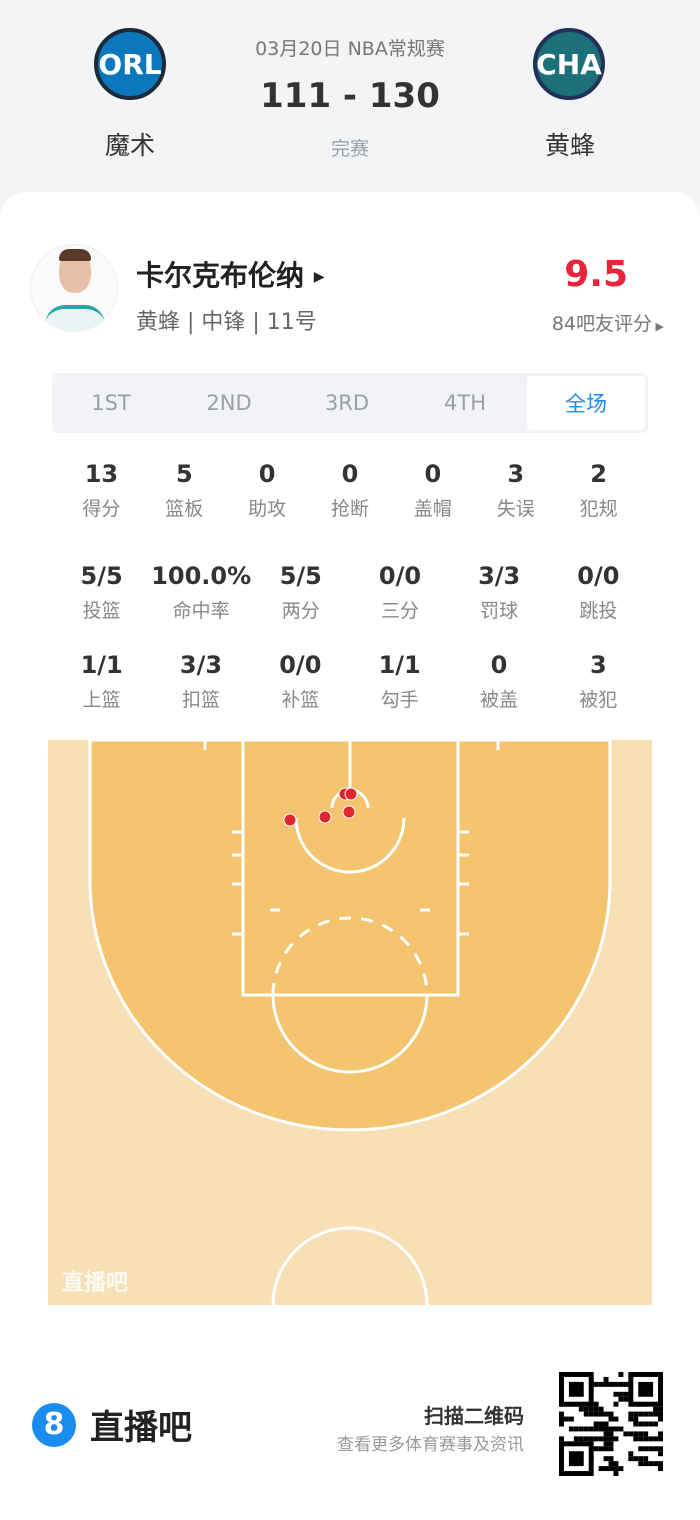  What do you see at coordinates (101, 474) in the screenshot?
I see `stat-value: 13` at bounding box center [101, 474].